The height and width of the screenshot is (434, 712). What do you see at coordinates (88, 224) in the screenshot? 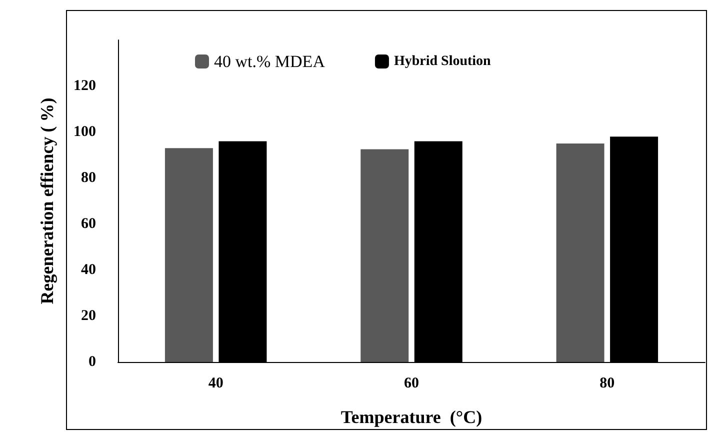
I see `y-tick-label: 60` at bounding box center [88, 224].